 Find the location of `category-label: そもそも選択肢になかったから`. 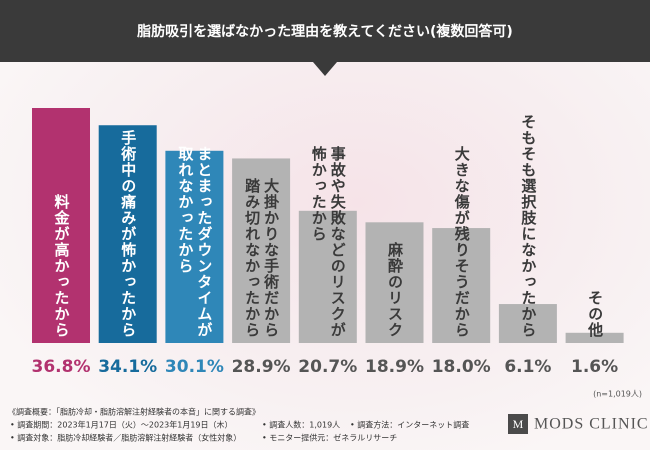

category-label: そもそも選択肢になかったから is located at coordinates (528, 226).